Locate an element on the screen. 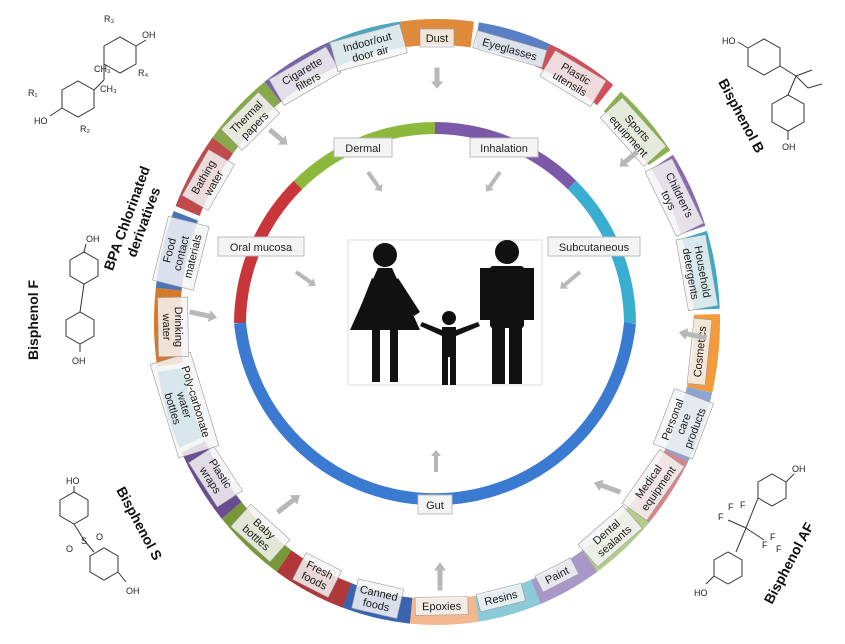 The height and width of the screenshot is (644, 845). source-label: Epoxies is located at coordinates (441, 606).